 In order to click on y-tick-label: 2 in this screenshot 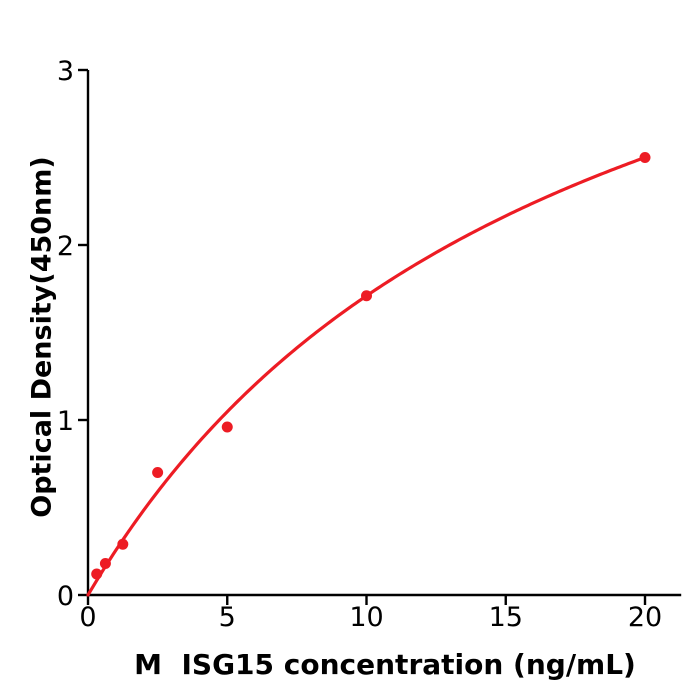, I will do `click(65, 246)`.